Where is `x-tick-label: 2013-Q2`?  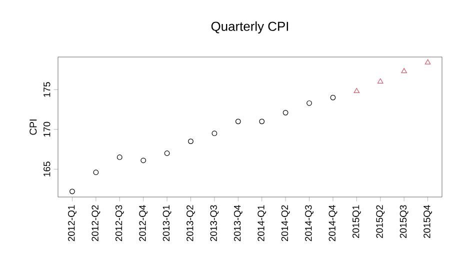 x-tick-label: 2013-Q2 is located at coordinates (190, 223).